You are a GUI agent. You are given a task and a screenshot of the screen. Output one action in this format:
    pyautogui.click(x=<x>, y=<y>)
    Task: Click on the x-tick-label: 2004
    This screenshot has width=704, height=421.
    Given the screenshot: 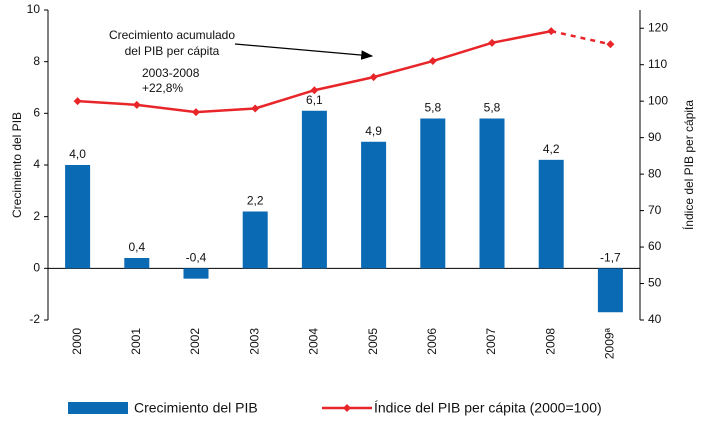 What is the action you would take?
    pyautogui.click(x=314, y=341)
    